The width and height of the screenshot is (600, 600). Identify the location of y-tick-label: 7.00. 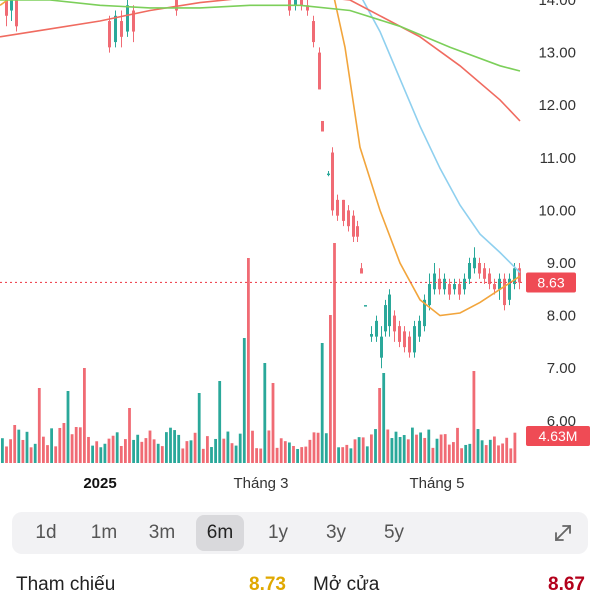
(561, 368).